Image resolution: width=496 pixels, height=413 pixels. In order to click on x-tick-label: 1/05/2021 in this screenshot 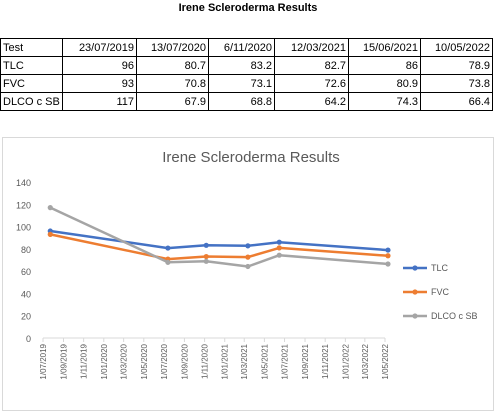, I will do `click(264, 361)`.